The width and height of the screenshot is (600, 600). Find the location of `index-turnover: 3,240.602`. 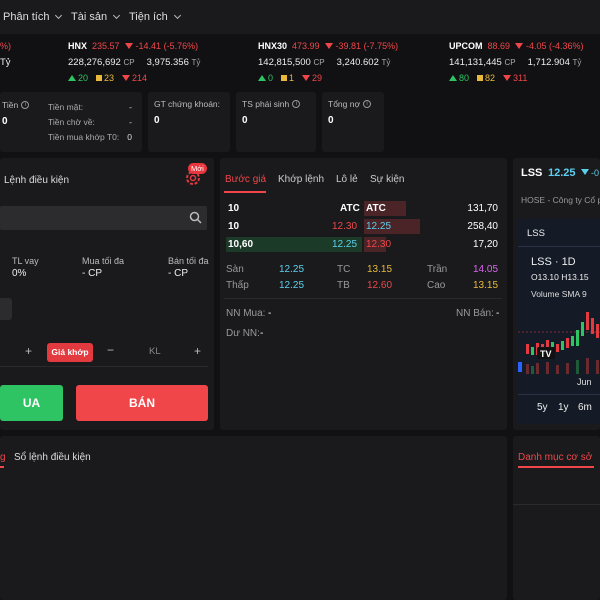

index-turnover: 3,240.602 is located at coordinates (357, 62).